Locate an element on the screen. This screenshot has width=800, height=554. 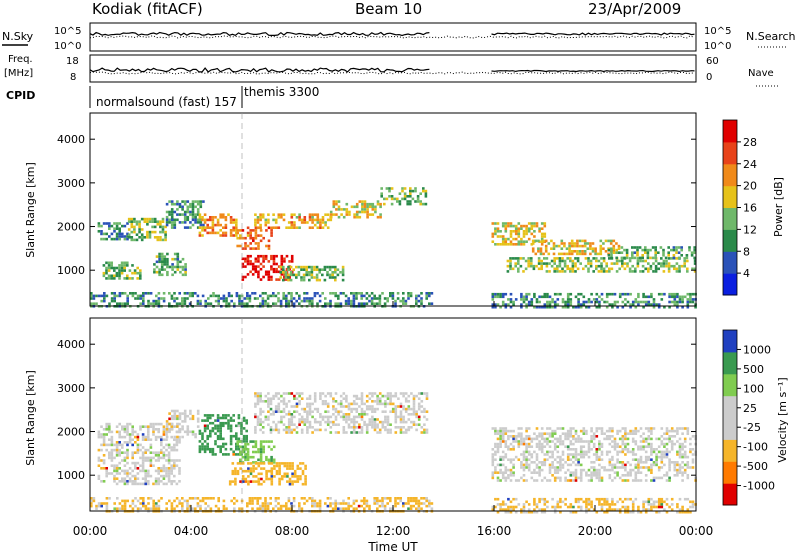
freq-right-tick-high: 60 is located at coordinates (712, 61).